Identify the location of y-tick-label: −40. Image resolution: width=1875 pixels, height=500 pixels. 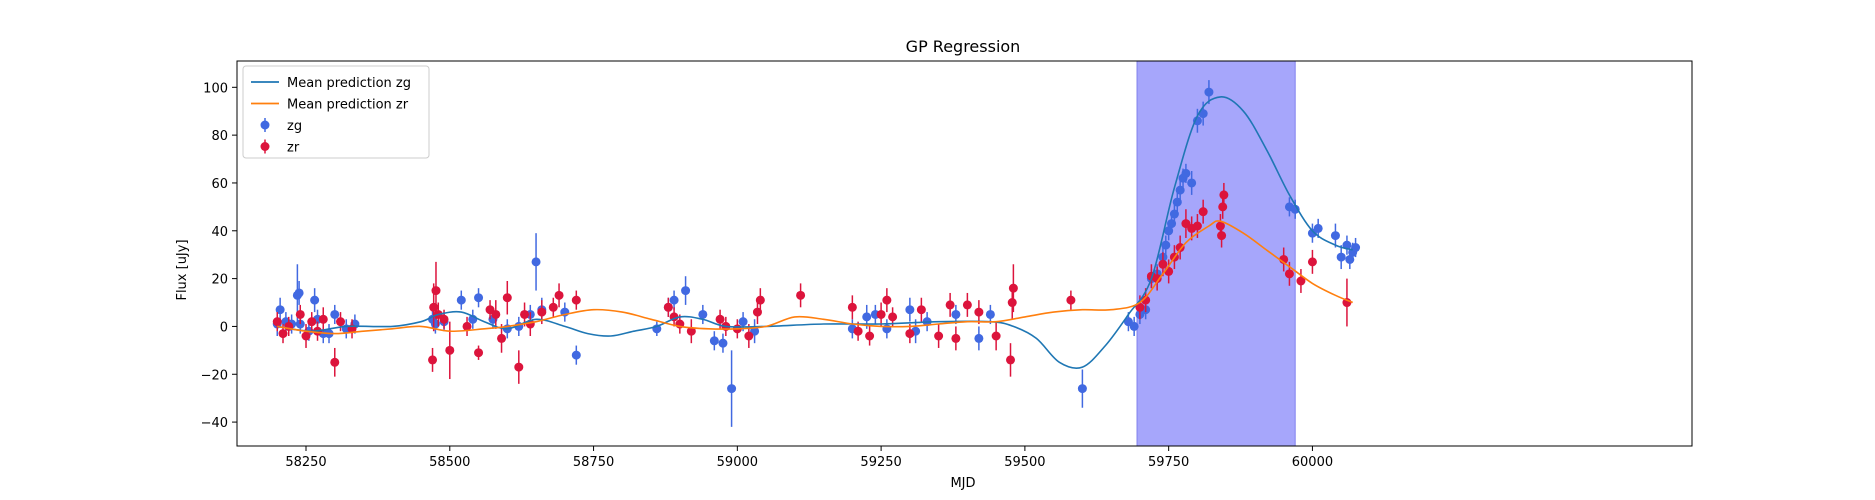
(214, 423).